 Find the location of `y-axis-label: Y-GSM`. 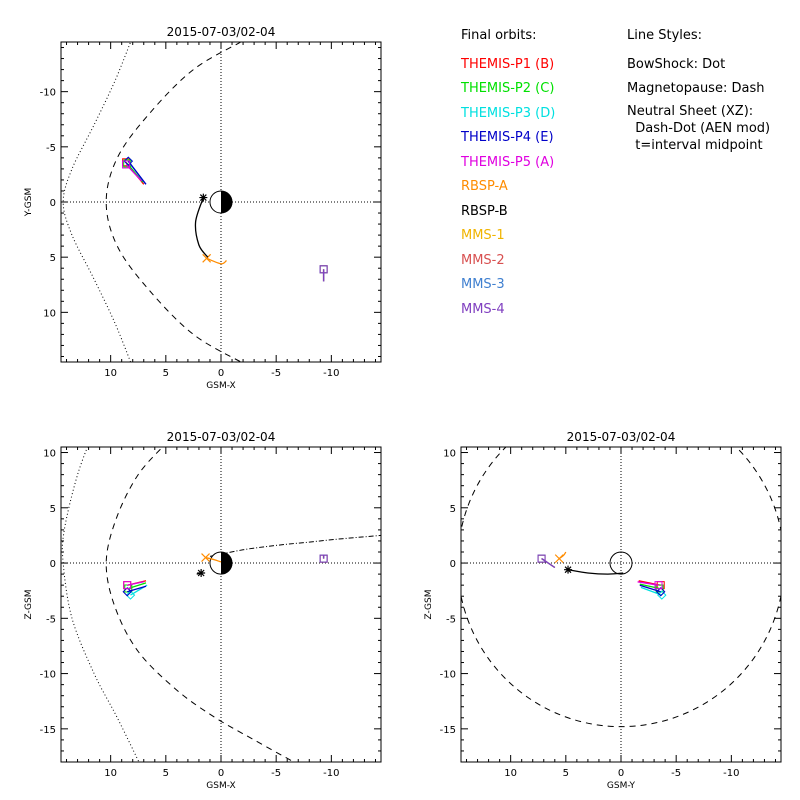

y-axis-label: Y-GSM is located at coordinates (29, 202).